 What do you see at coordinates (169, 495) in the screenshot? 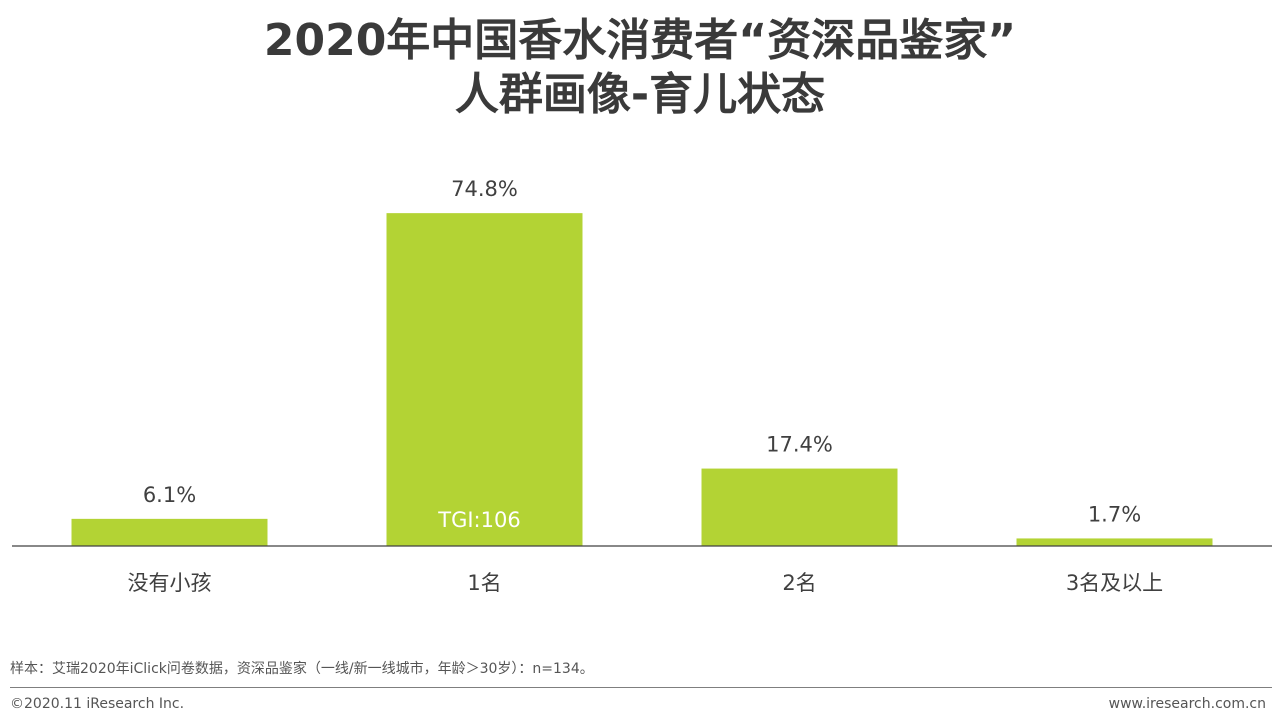
I see `bar-value-label-1: 6.1%` at bounding box center [169, 495].